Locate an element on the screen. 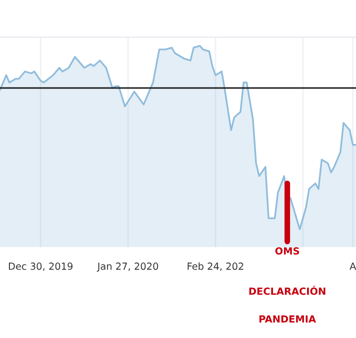 The height and width of the screenshot is (338, 356). x-tick-label: Dec 30, 2019 is located at coordinates (40, 266).